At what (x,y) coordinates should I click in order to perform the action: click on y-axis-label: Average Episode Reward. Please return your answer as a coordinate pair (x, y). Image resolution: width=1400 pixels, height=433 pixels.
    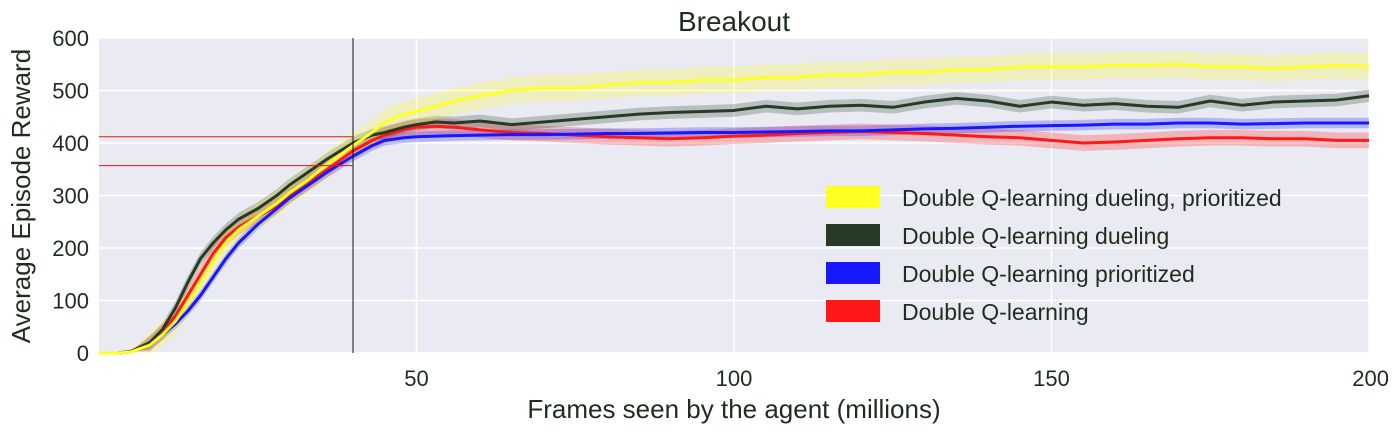
    Looking at the image, I should click on (21, 196).